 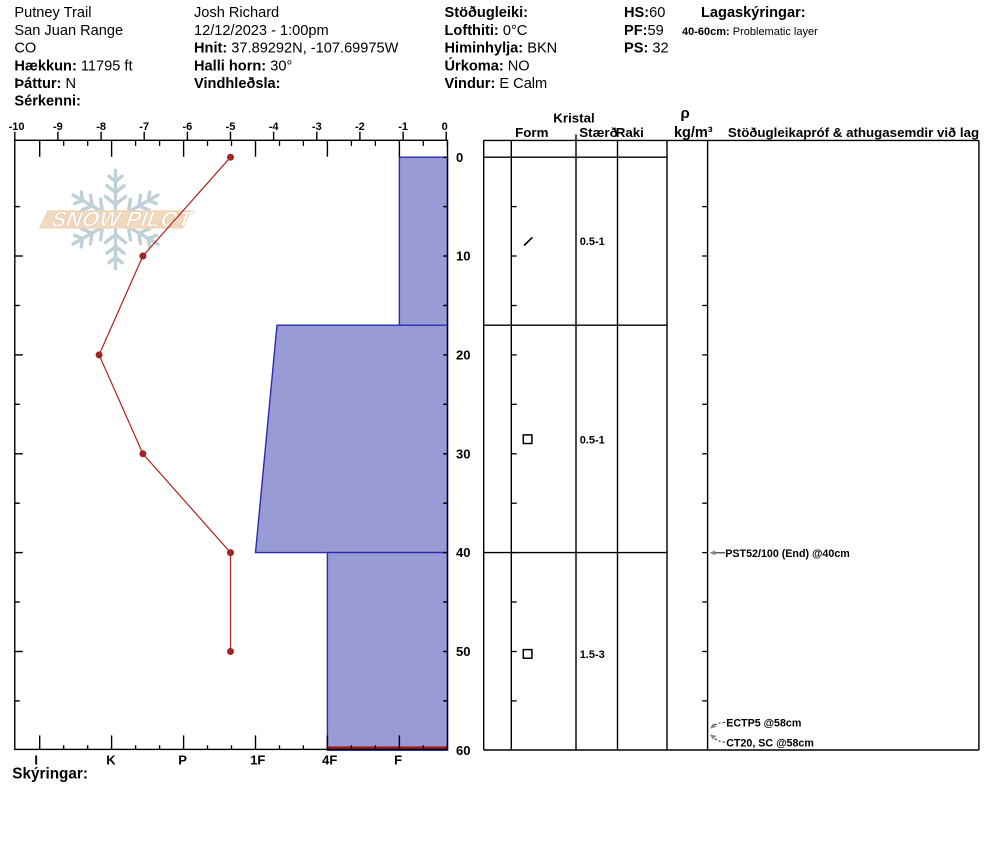 What do you see at coordinates (693, 133) in the screenshot?
I see `svg-text: kg/m³` at bounding box center [693, 133].